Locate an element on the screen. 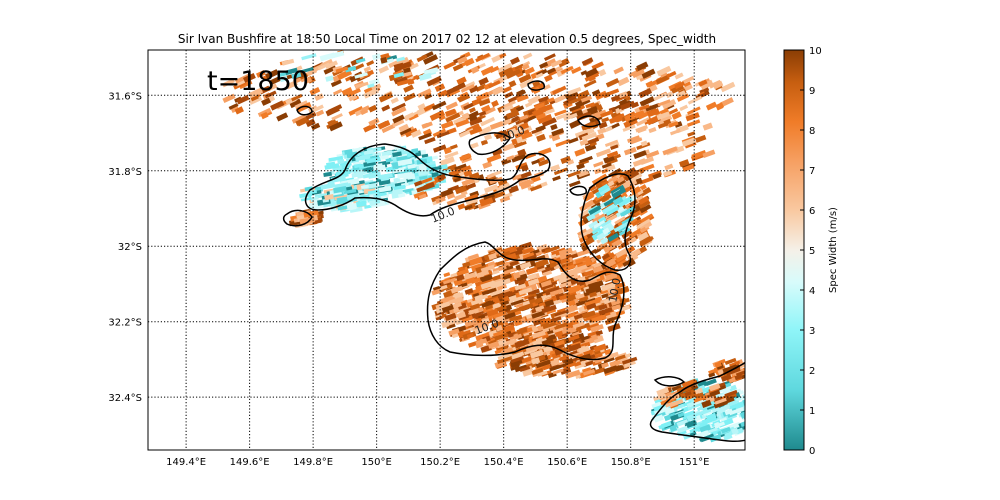  lon-tick-label: 149.8°E is located at coordinates (313, 462).